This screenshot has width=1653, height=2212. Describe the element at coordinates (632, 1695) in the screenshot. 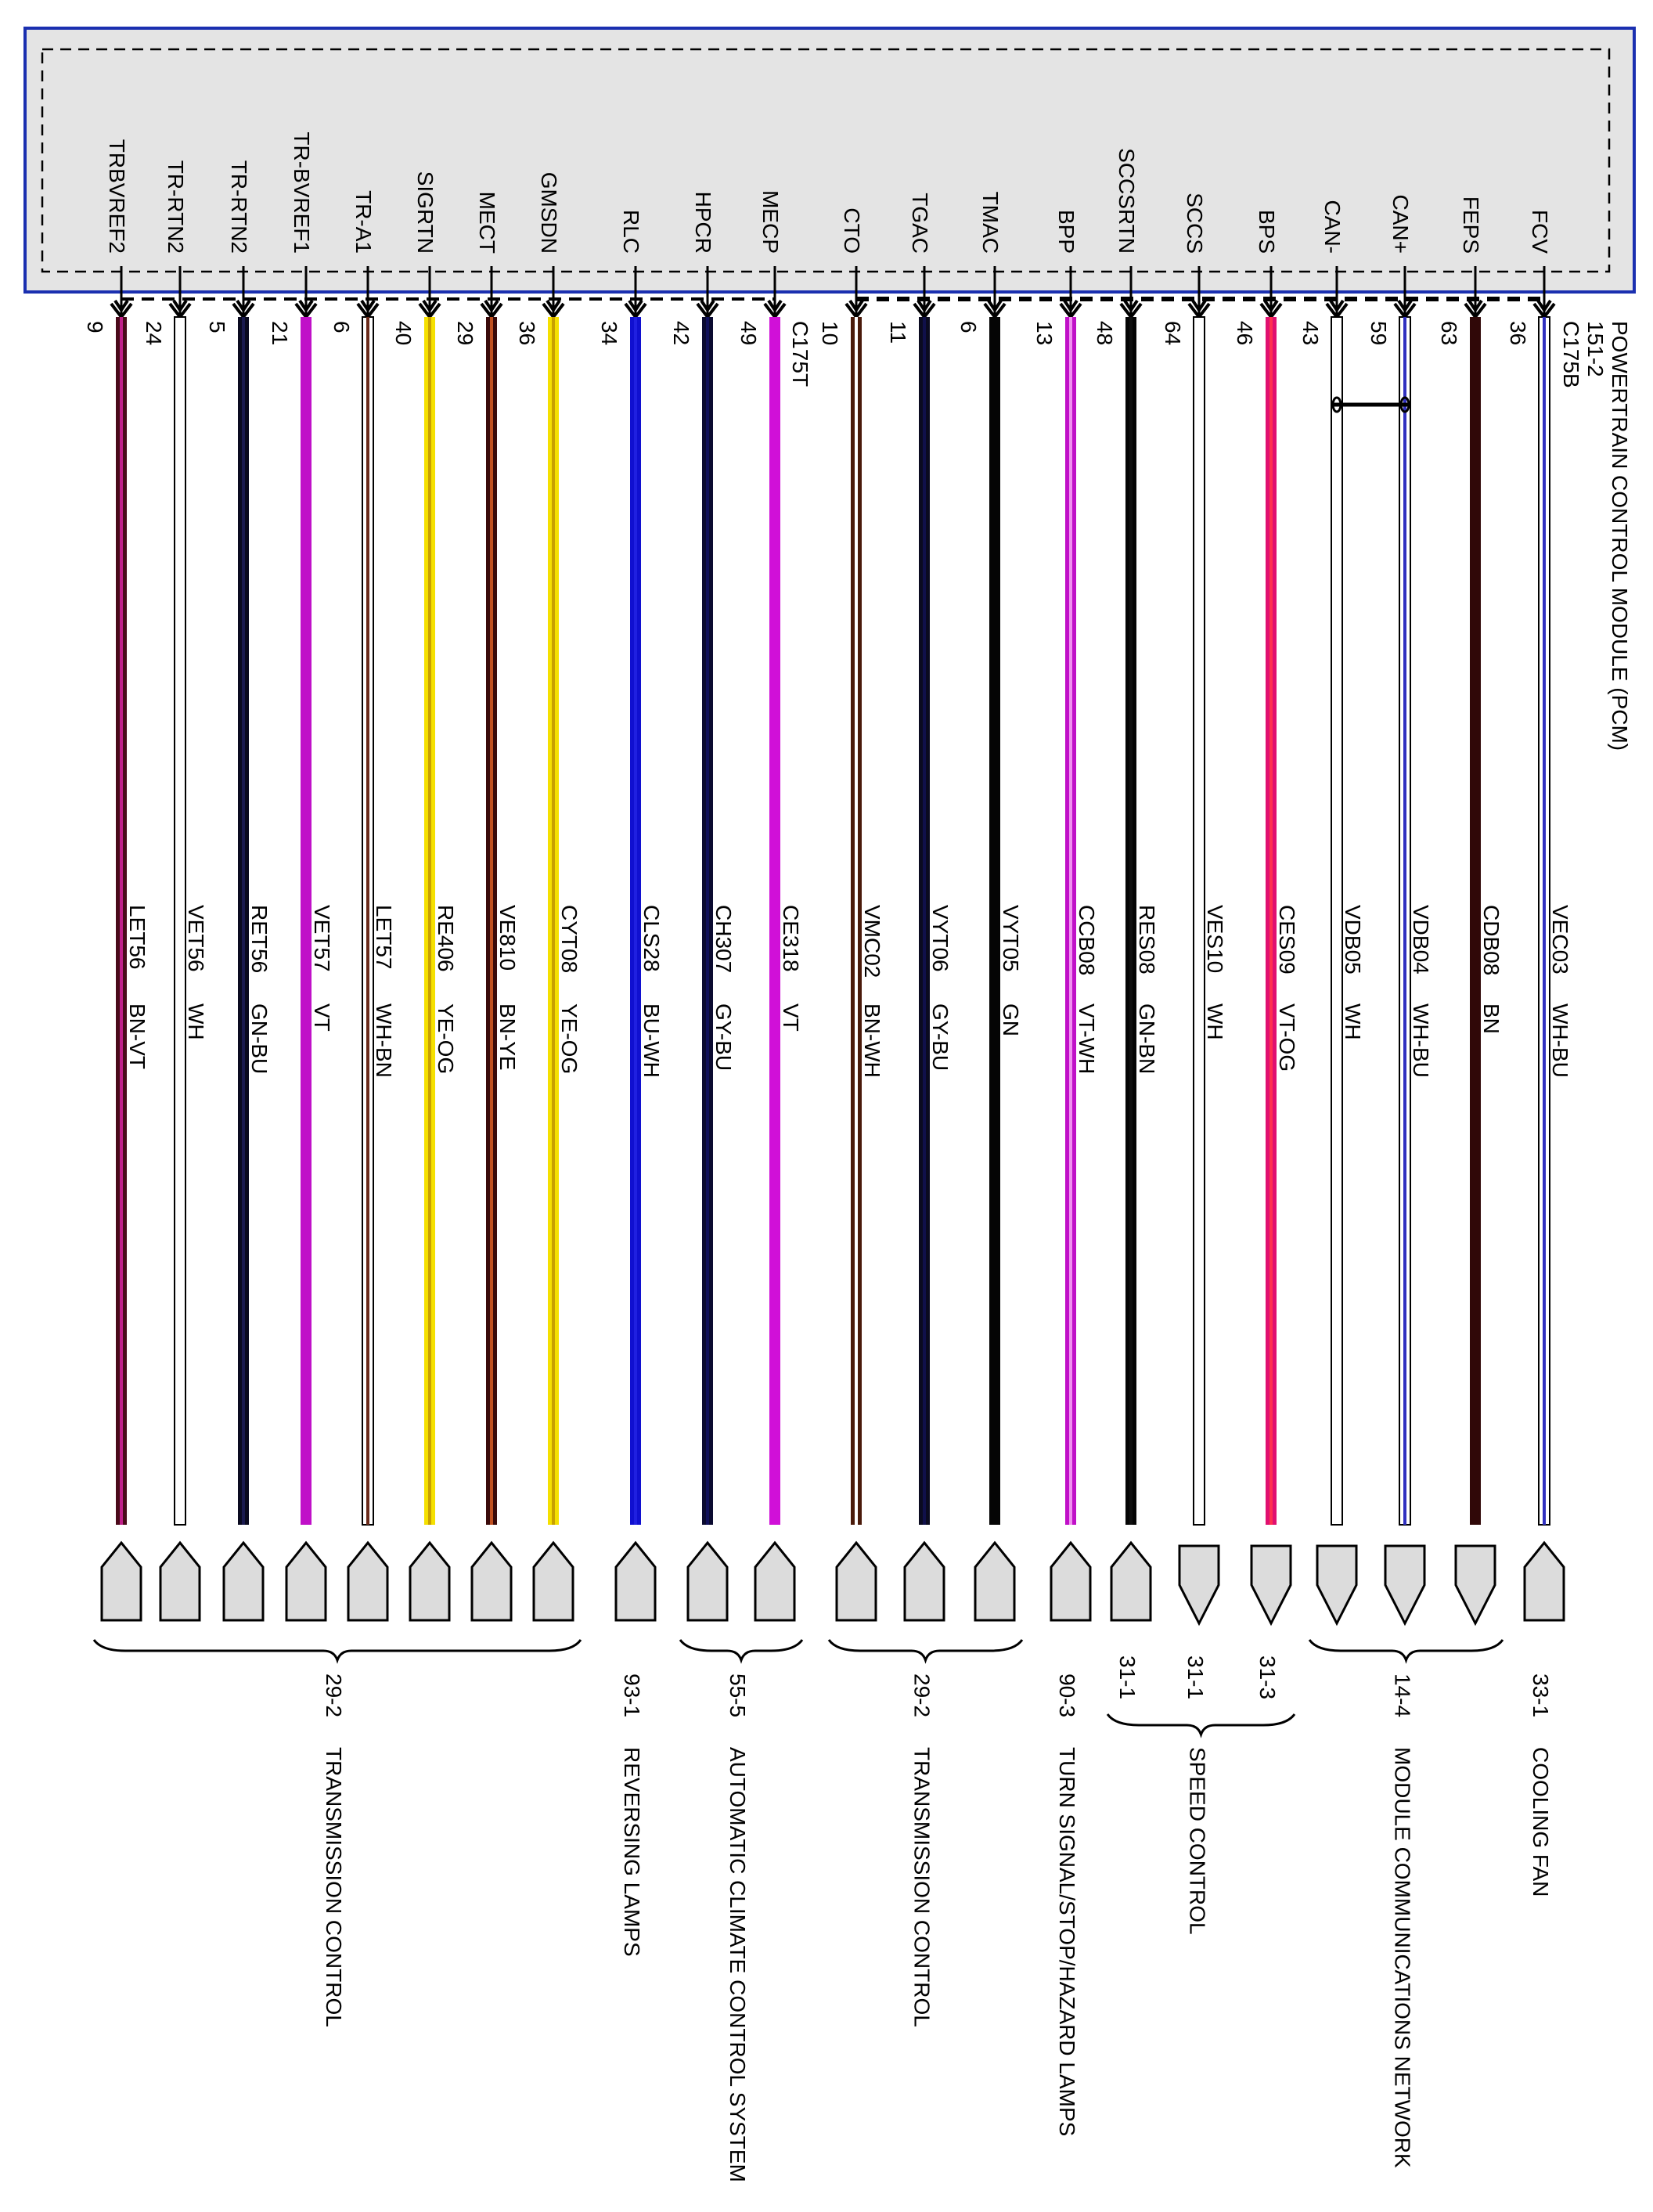

I see `destination-ref: 93-1` at that location.